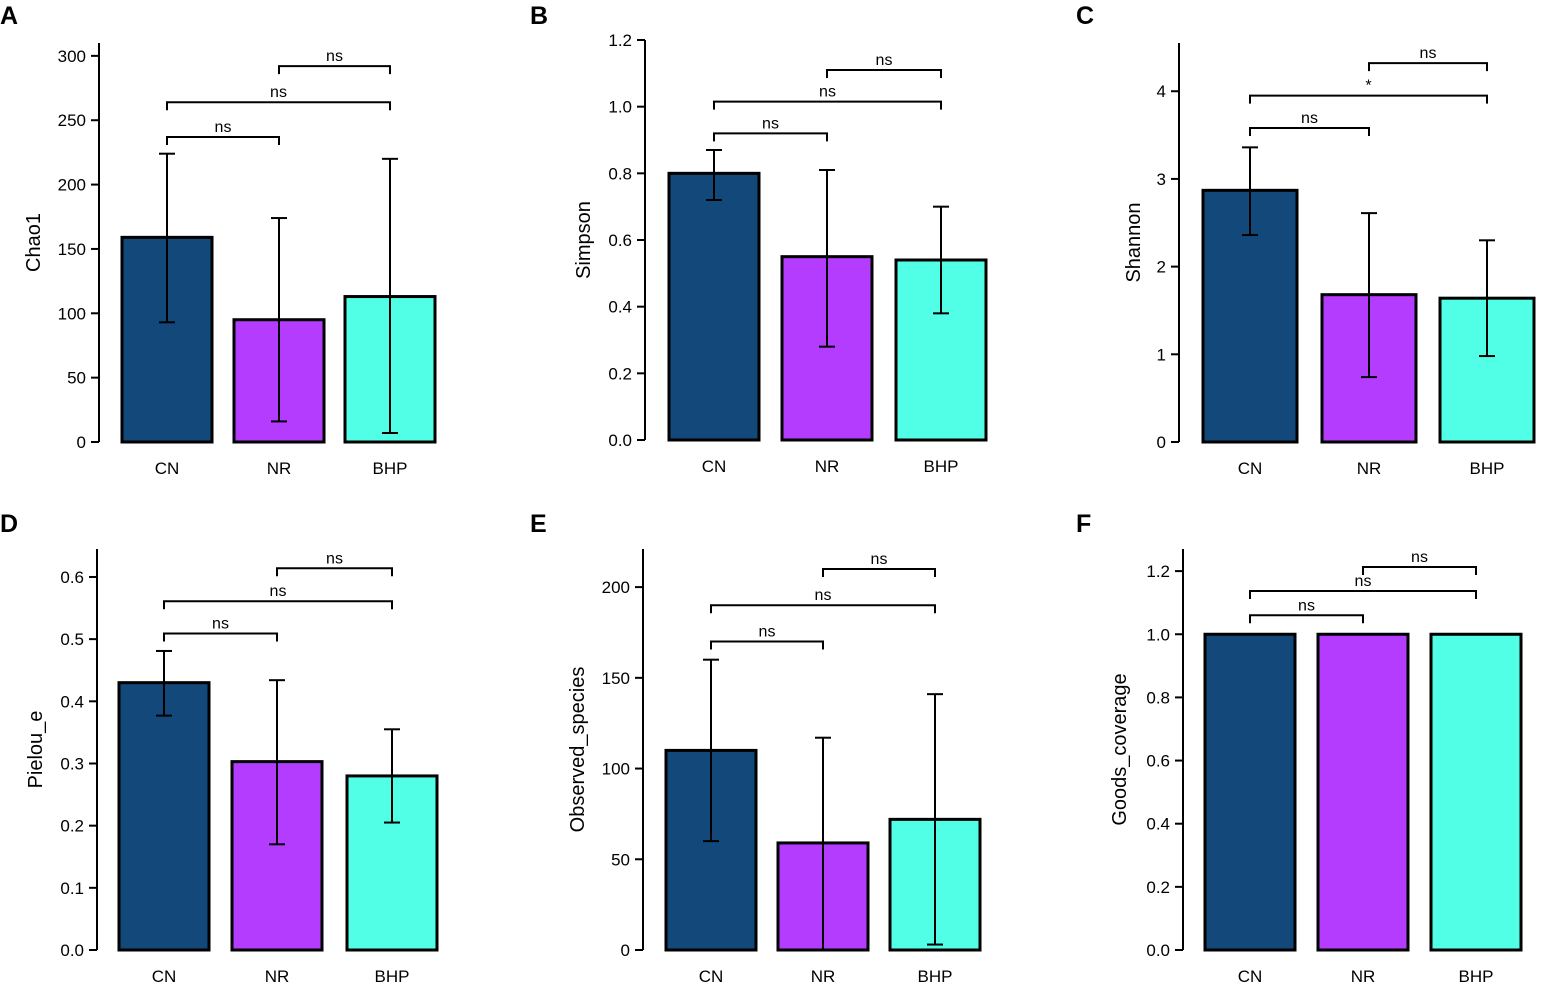  I want to click on y-tick-label: 4, so click(1161, 91).